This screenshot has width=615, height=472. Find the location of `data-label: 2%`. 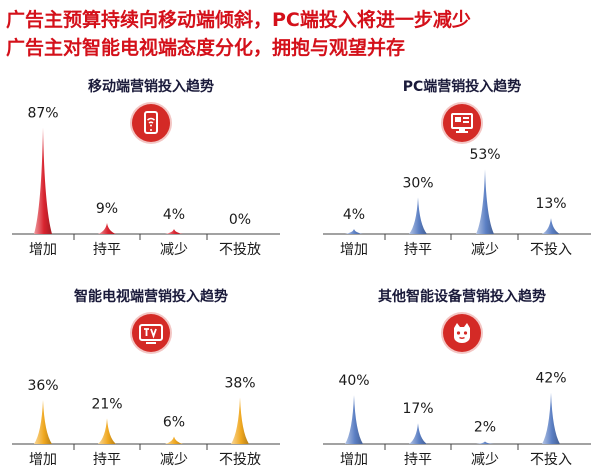

data-label: 2% is located at coordinates (485, 428).